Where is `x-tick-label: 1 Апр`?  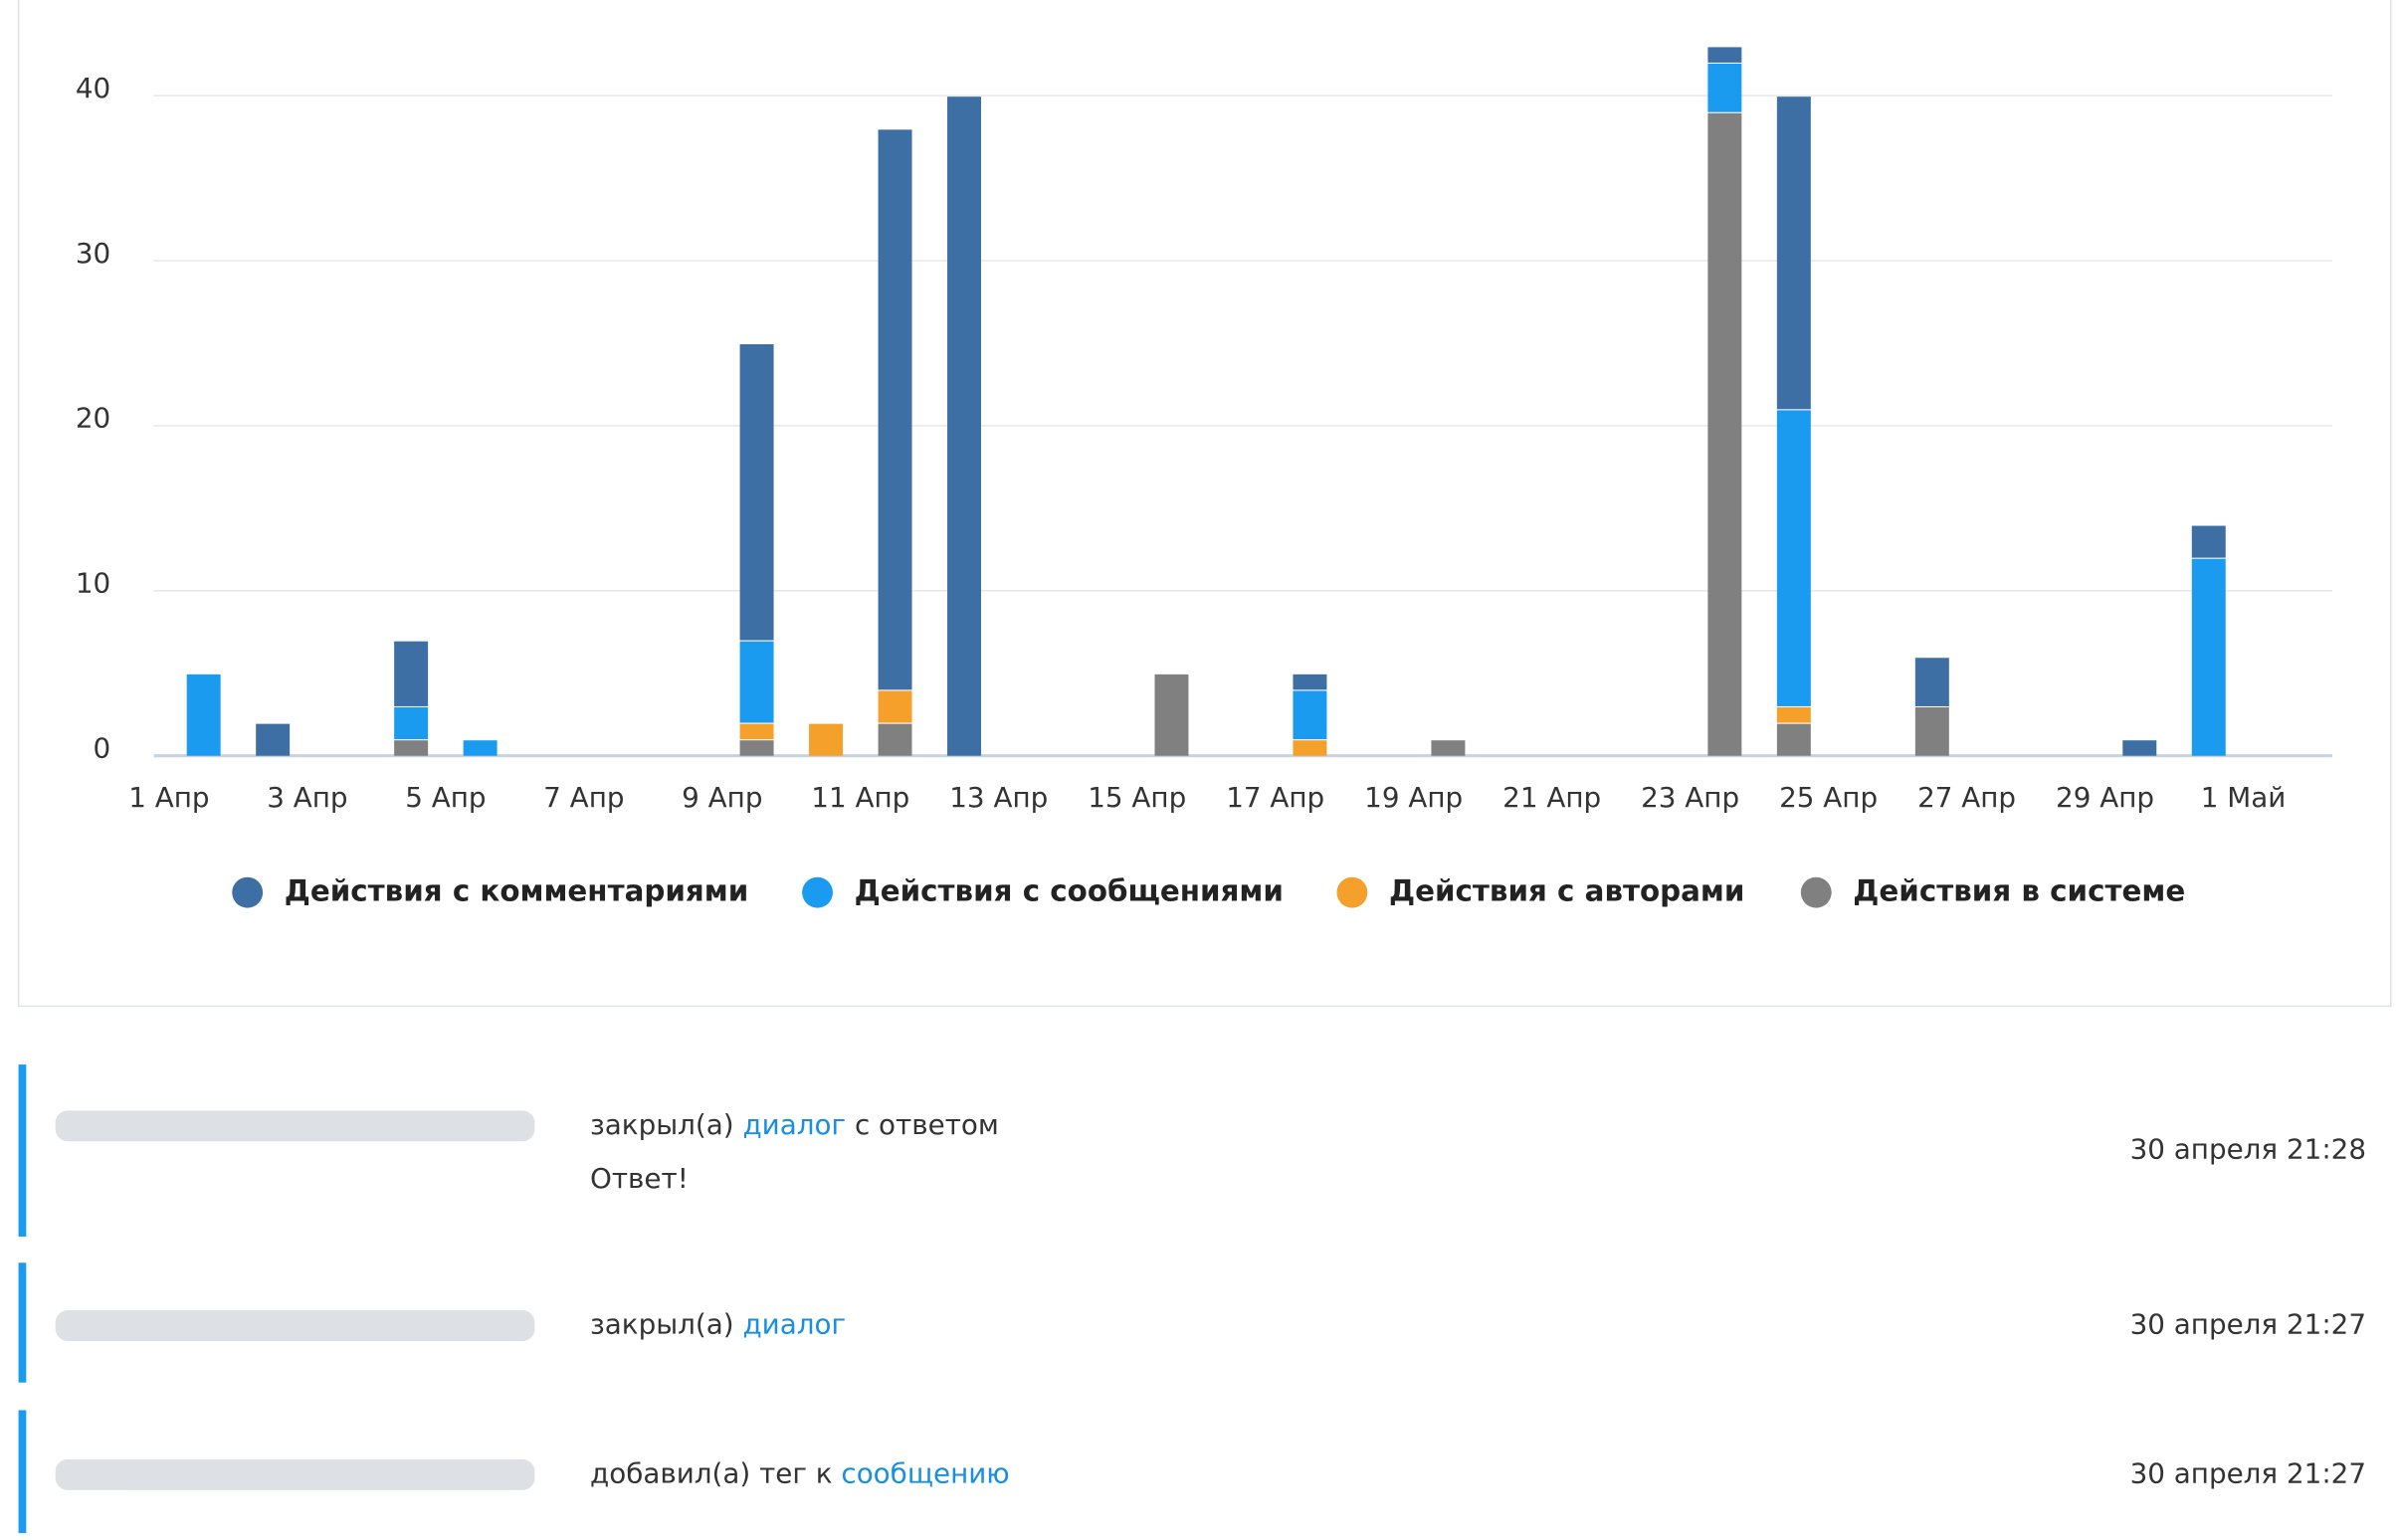 x-tick-label: 1 Апр is located at coordinates (168, 797).